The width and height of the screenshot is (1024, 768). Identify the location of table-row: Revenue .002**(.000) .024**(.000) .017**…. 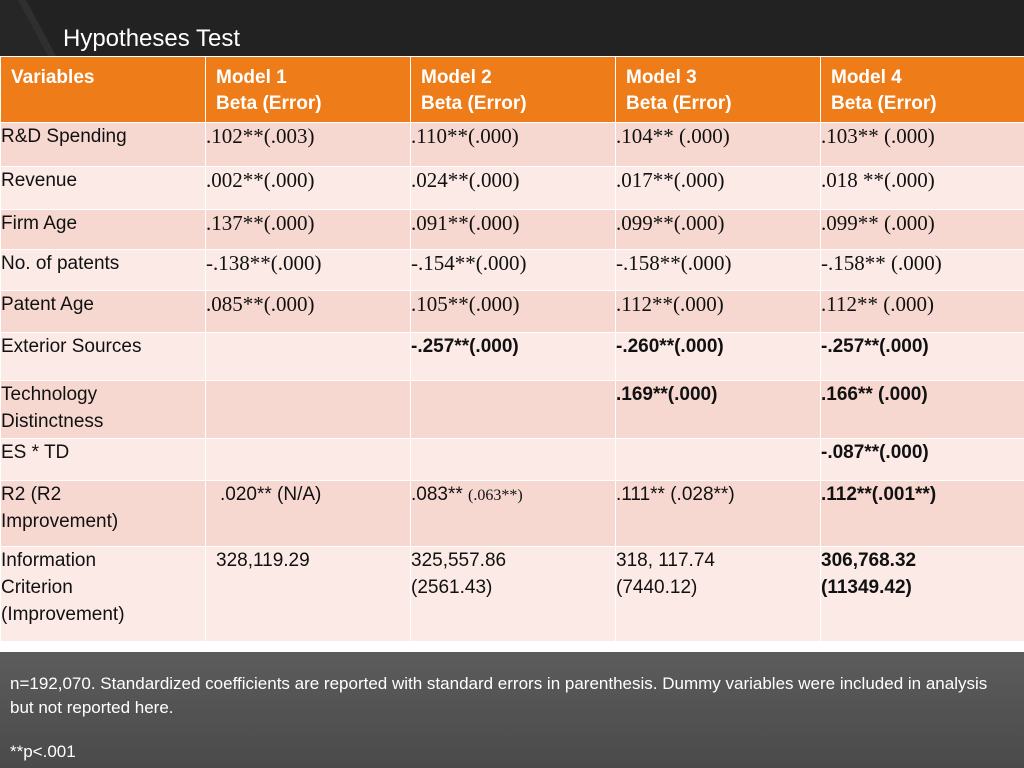
(512, 188).